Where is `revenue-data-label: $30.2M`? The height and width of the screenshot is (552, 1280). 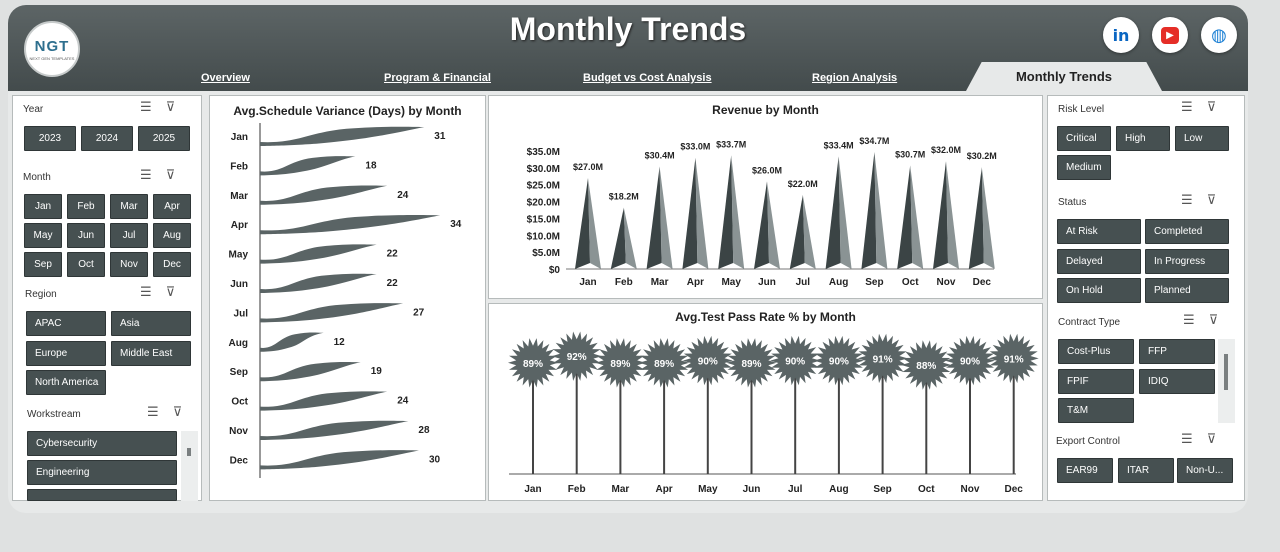 revenue-data-label: $30.2M is located at coordinates (982, 156).